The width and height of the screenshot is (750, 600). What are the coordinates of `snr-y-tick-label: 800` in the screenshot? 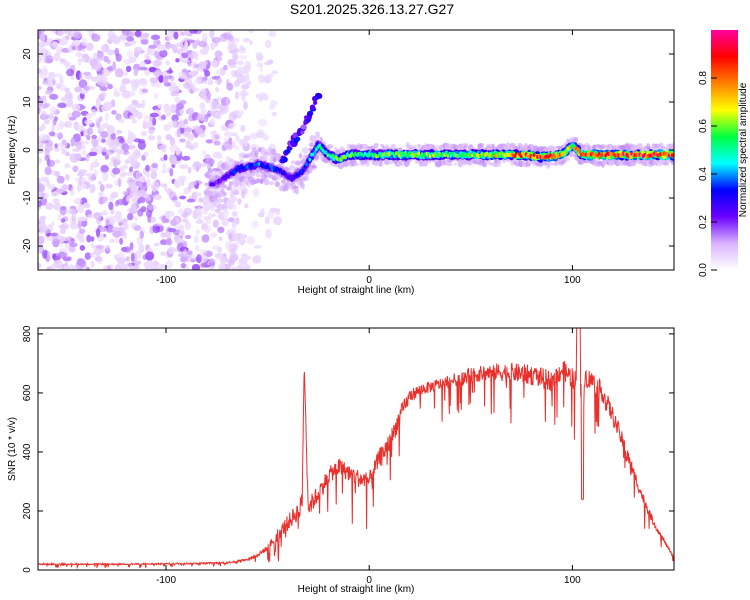 It's located at (27, 333).